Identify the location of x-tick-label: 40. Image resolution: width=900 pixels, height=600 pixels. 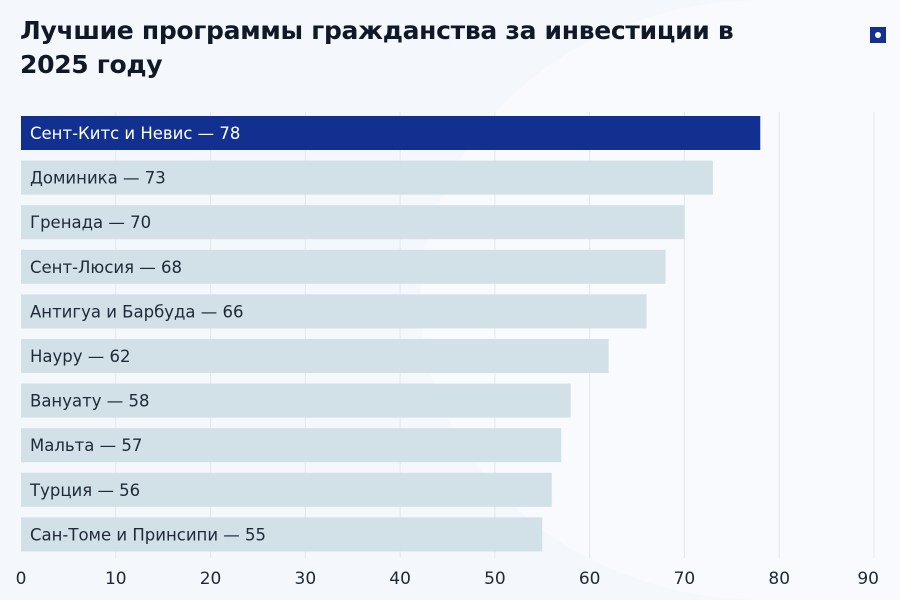
(400, 579).